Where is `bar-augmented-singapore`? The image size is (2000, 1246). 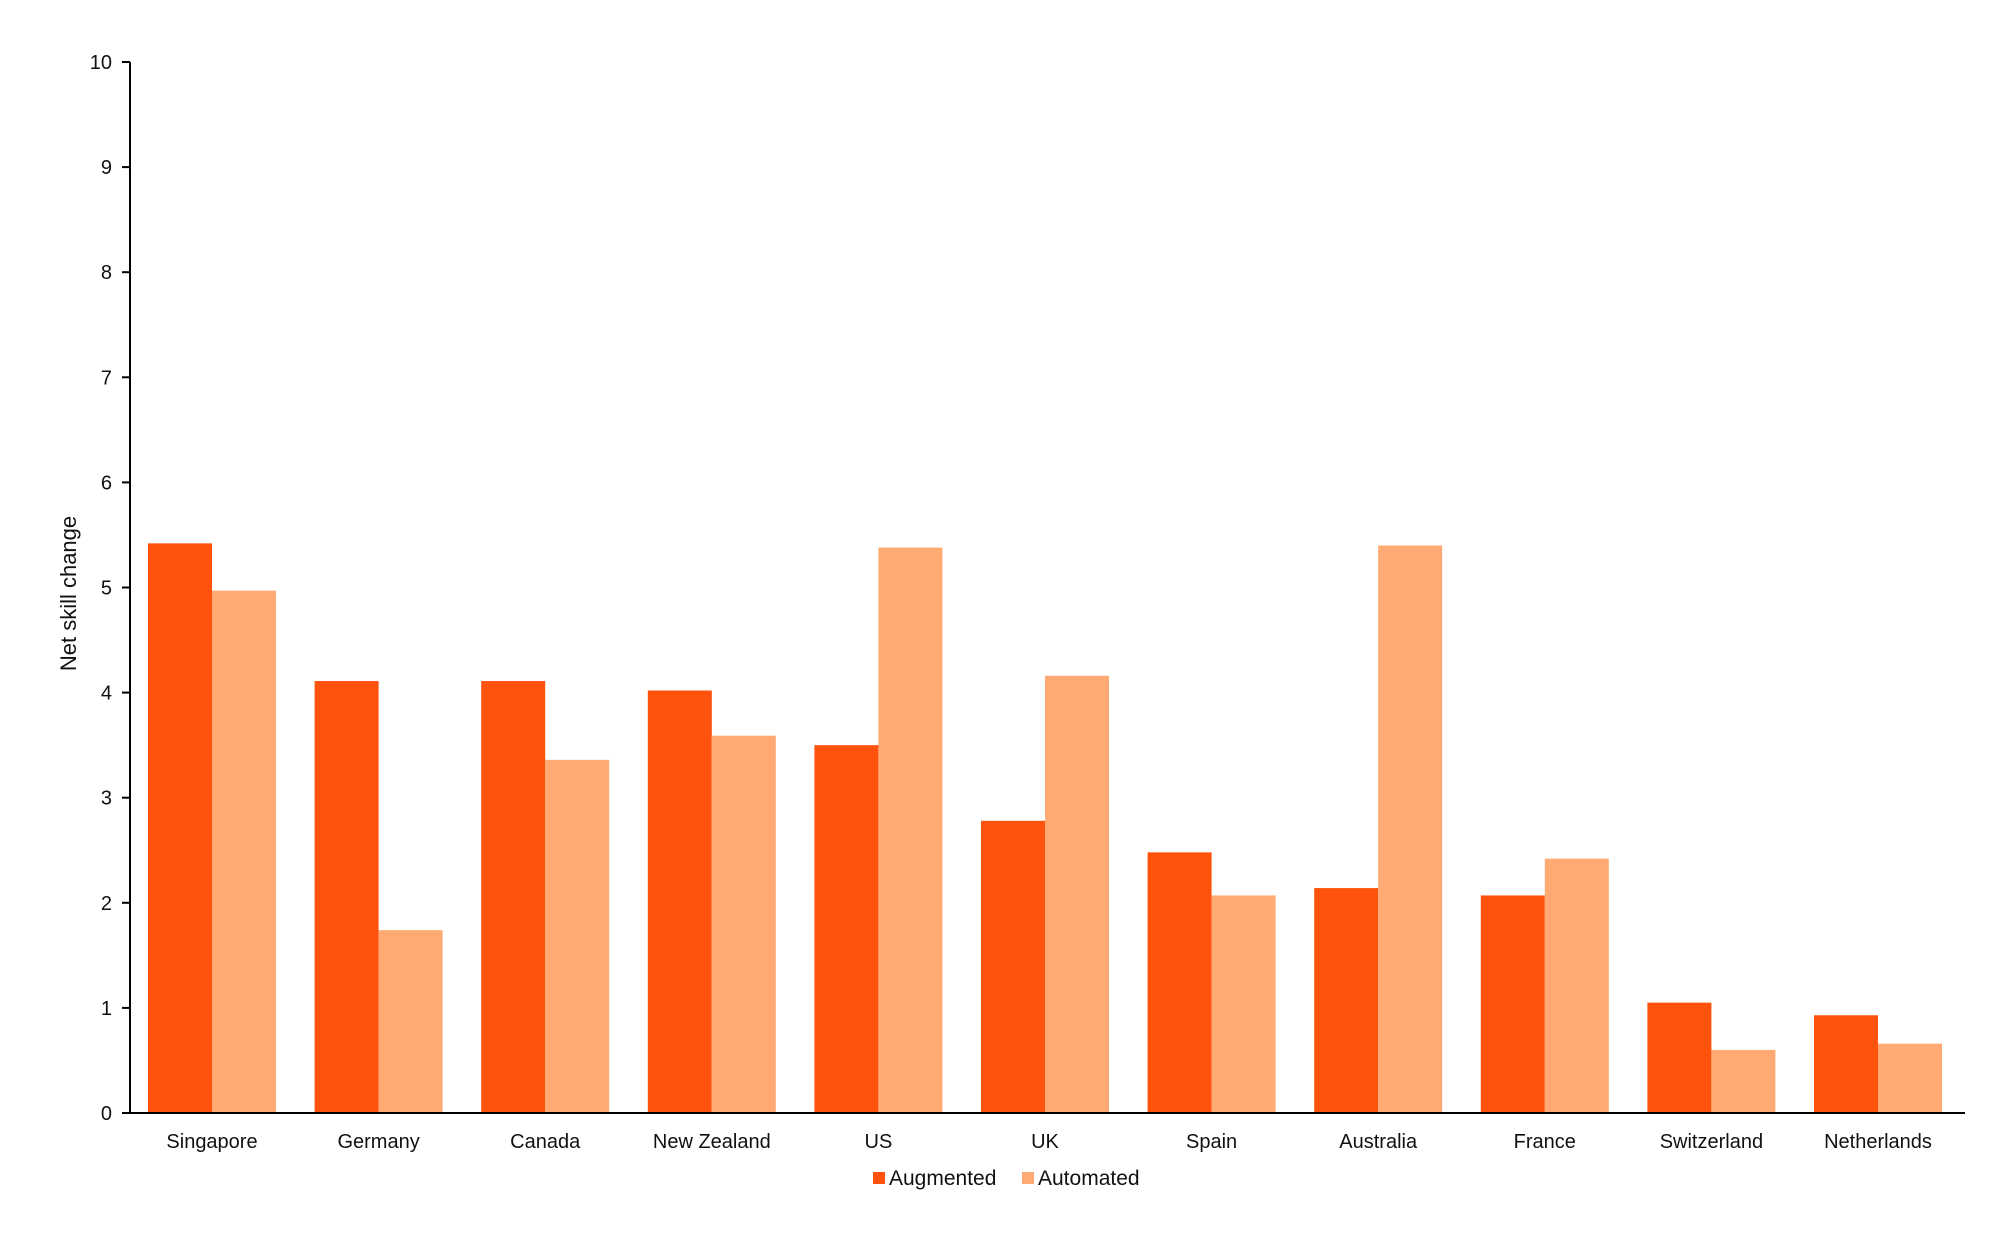
bar-augmented-singapore is located at coordinates (180, 828).